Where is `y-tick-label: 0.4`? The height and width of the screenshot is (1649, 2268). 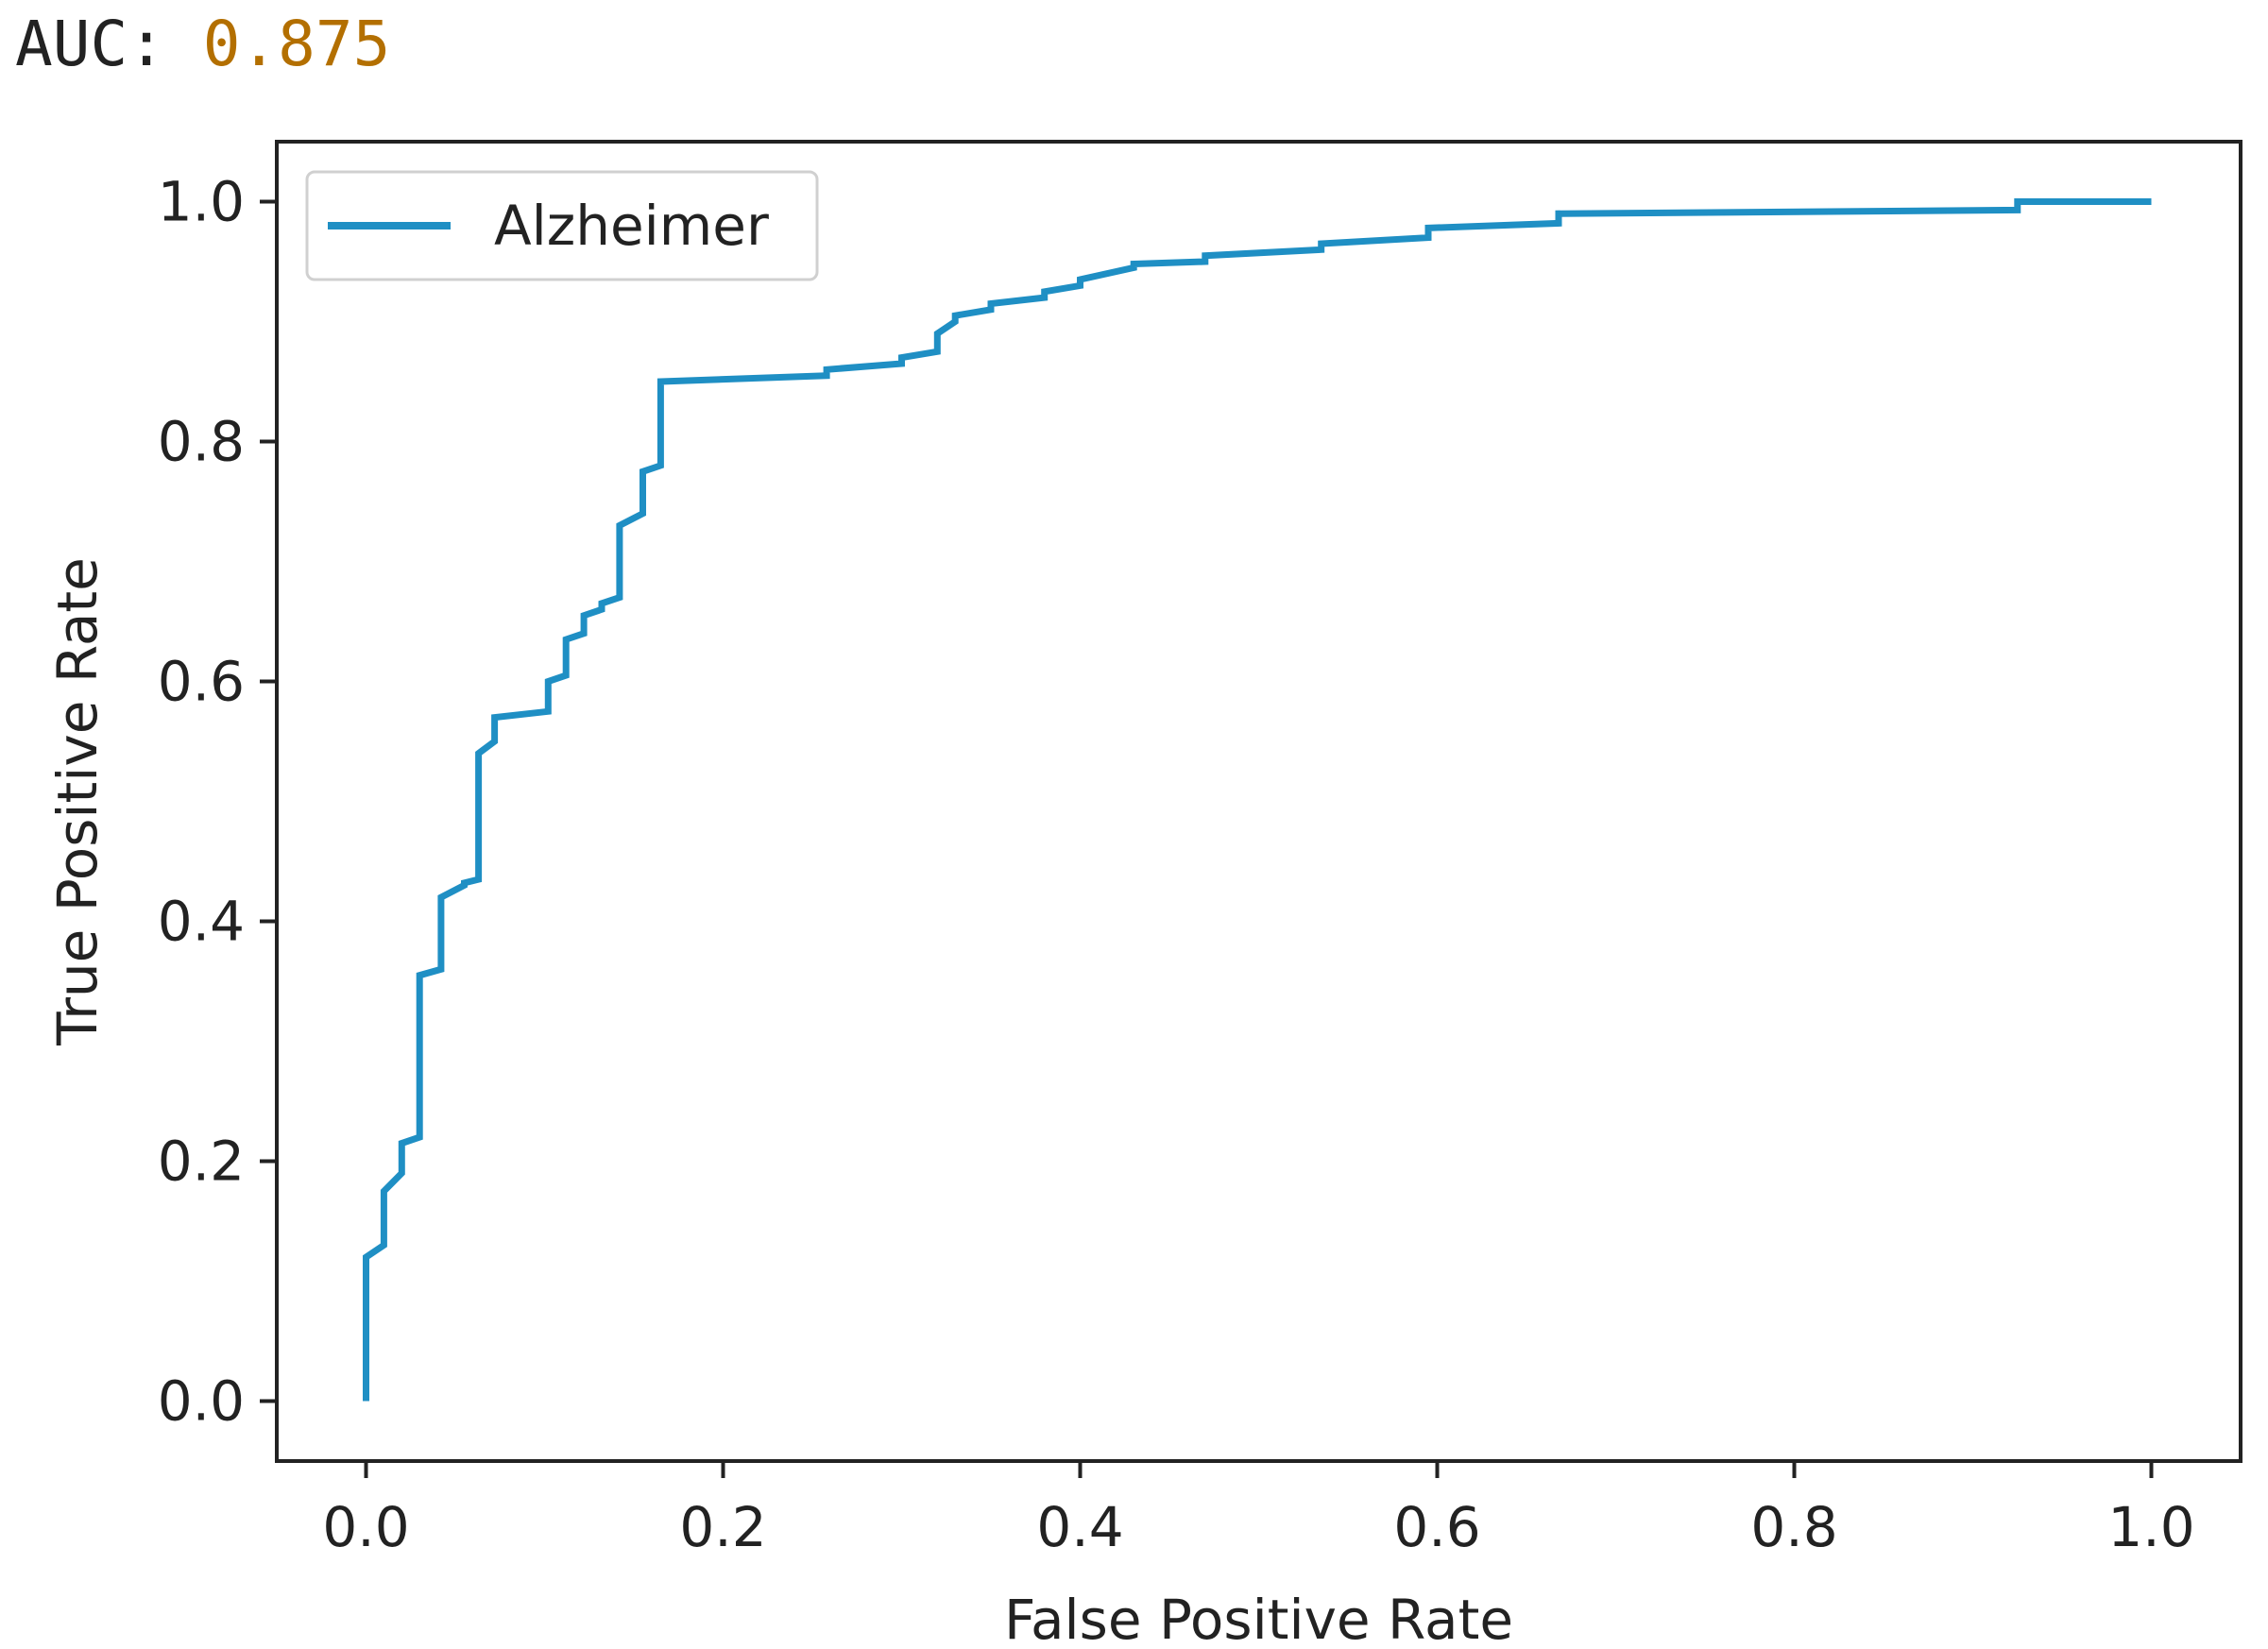 y-tick-label: 0.4 is located at coordinates (201, 922).